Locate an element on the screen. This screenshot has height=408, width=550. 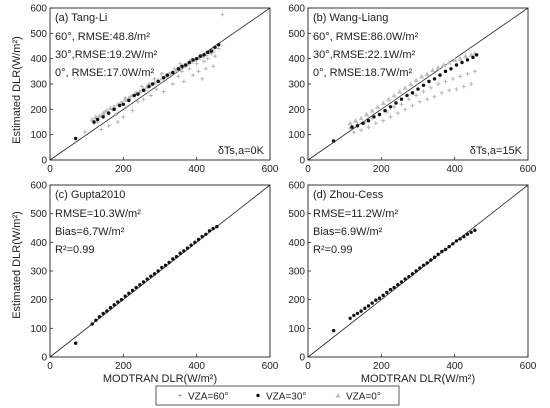
y-tick-label: 0 is located at coordinates (44, 358).